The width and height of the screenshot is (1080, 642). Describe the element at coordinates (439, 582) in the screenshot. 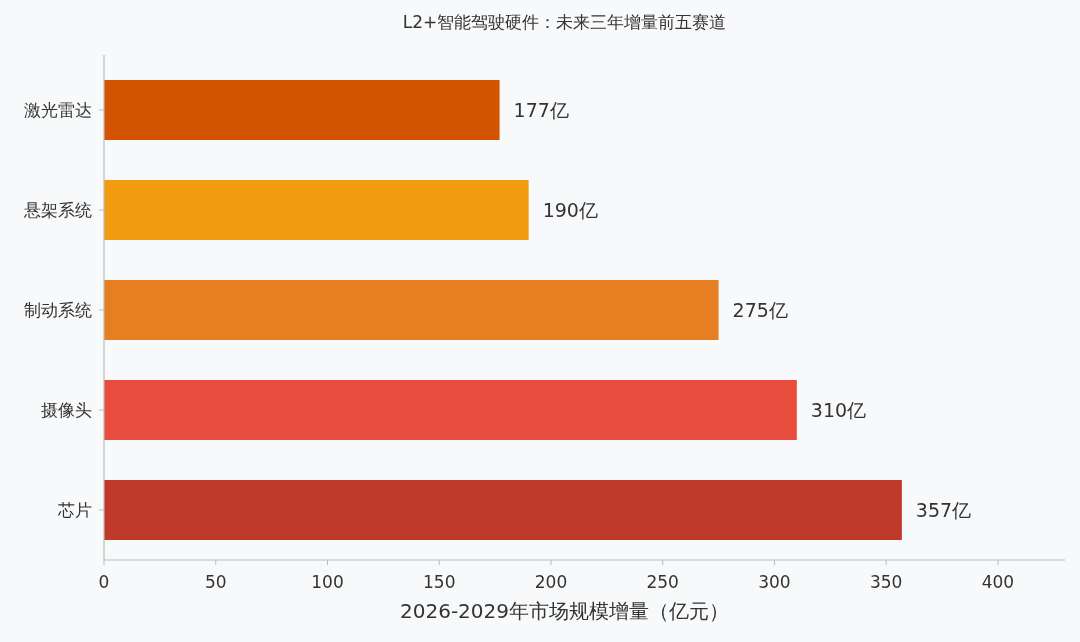

I see `x-tick-label: 150` at that location.